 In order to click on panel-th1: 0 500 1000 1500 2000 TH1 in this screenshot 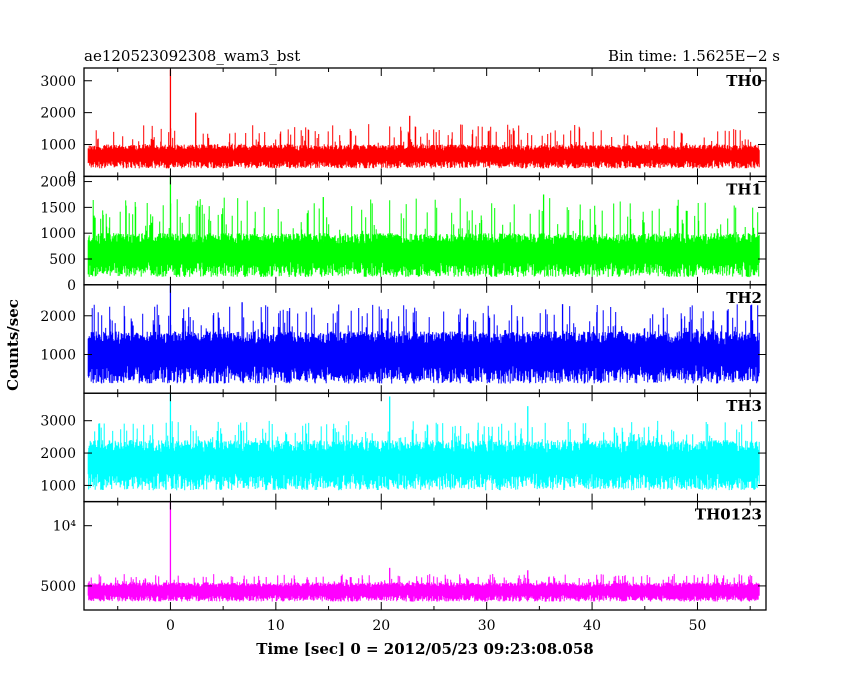, I will do `click(403, 234)`.